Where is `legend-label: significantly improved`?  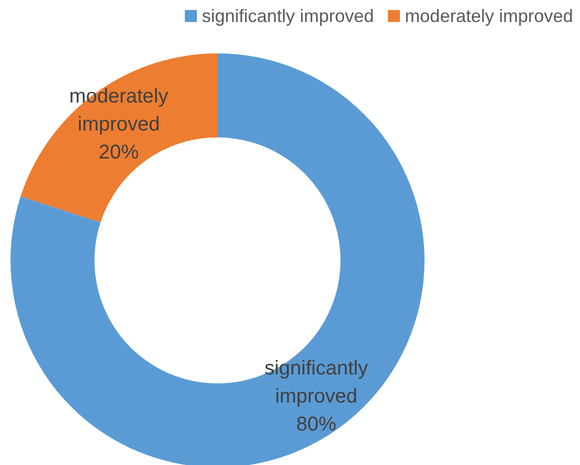 legend-label: significantly improved is located at coordinates (288, 16).